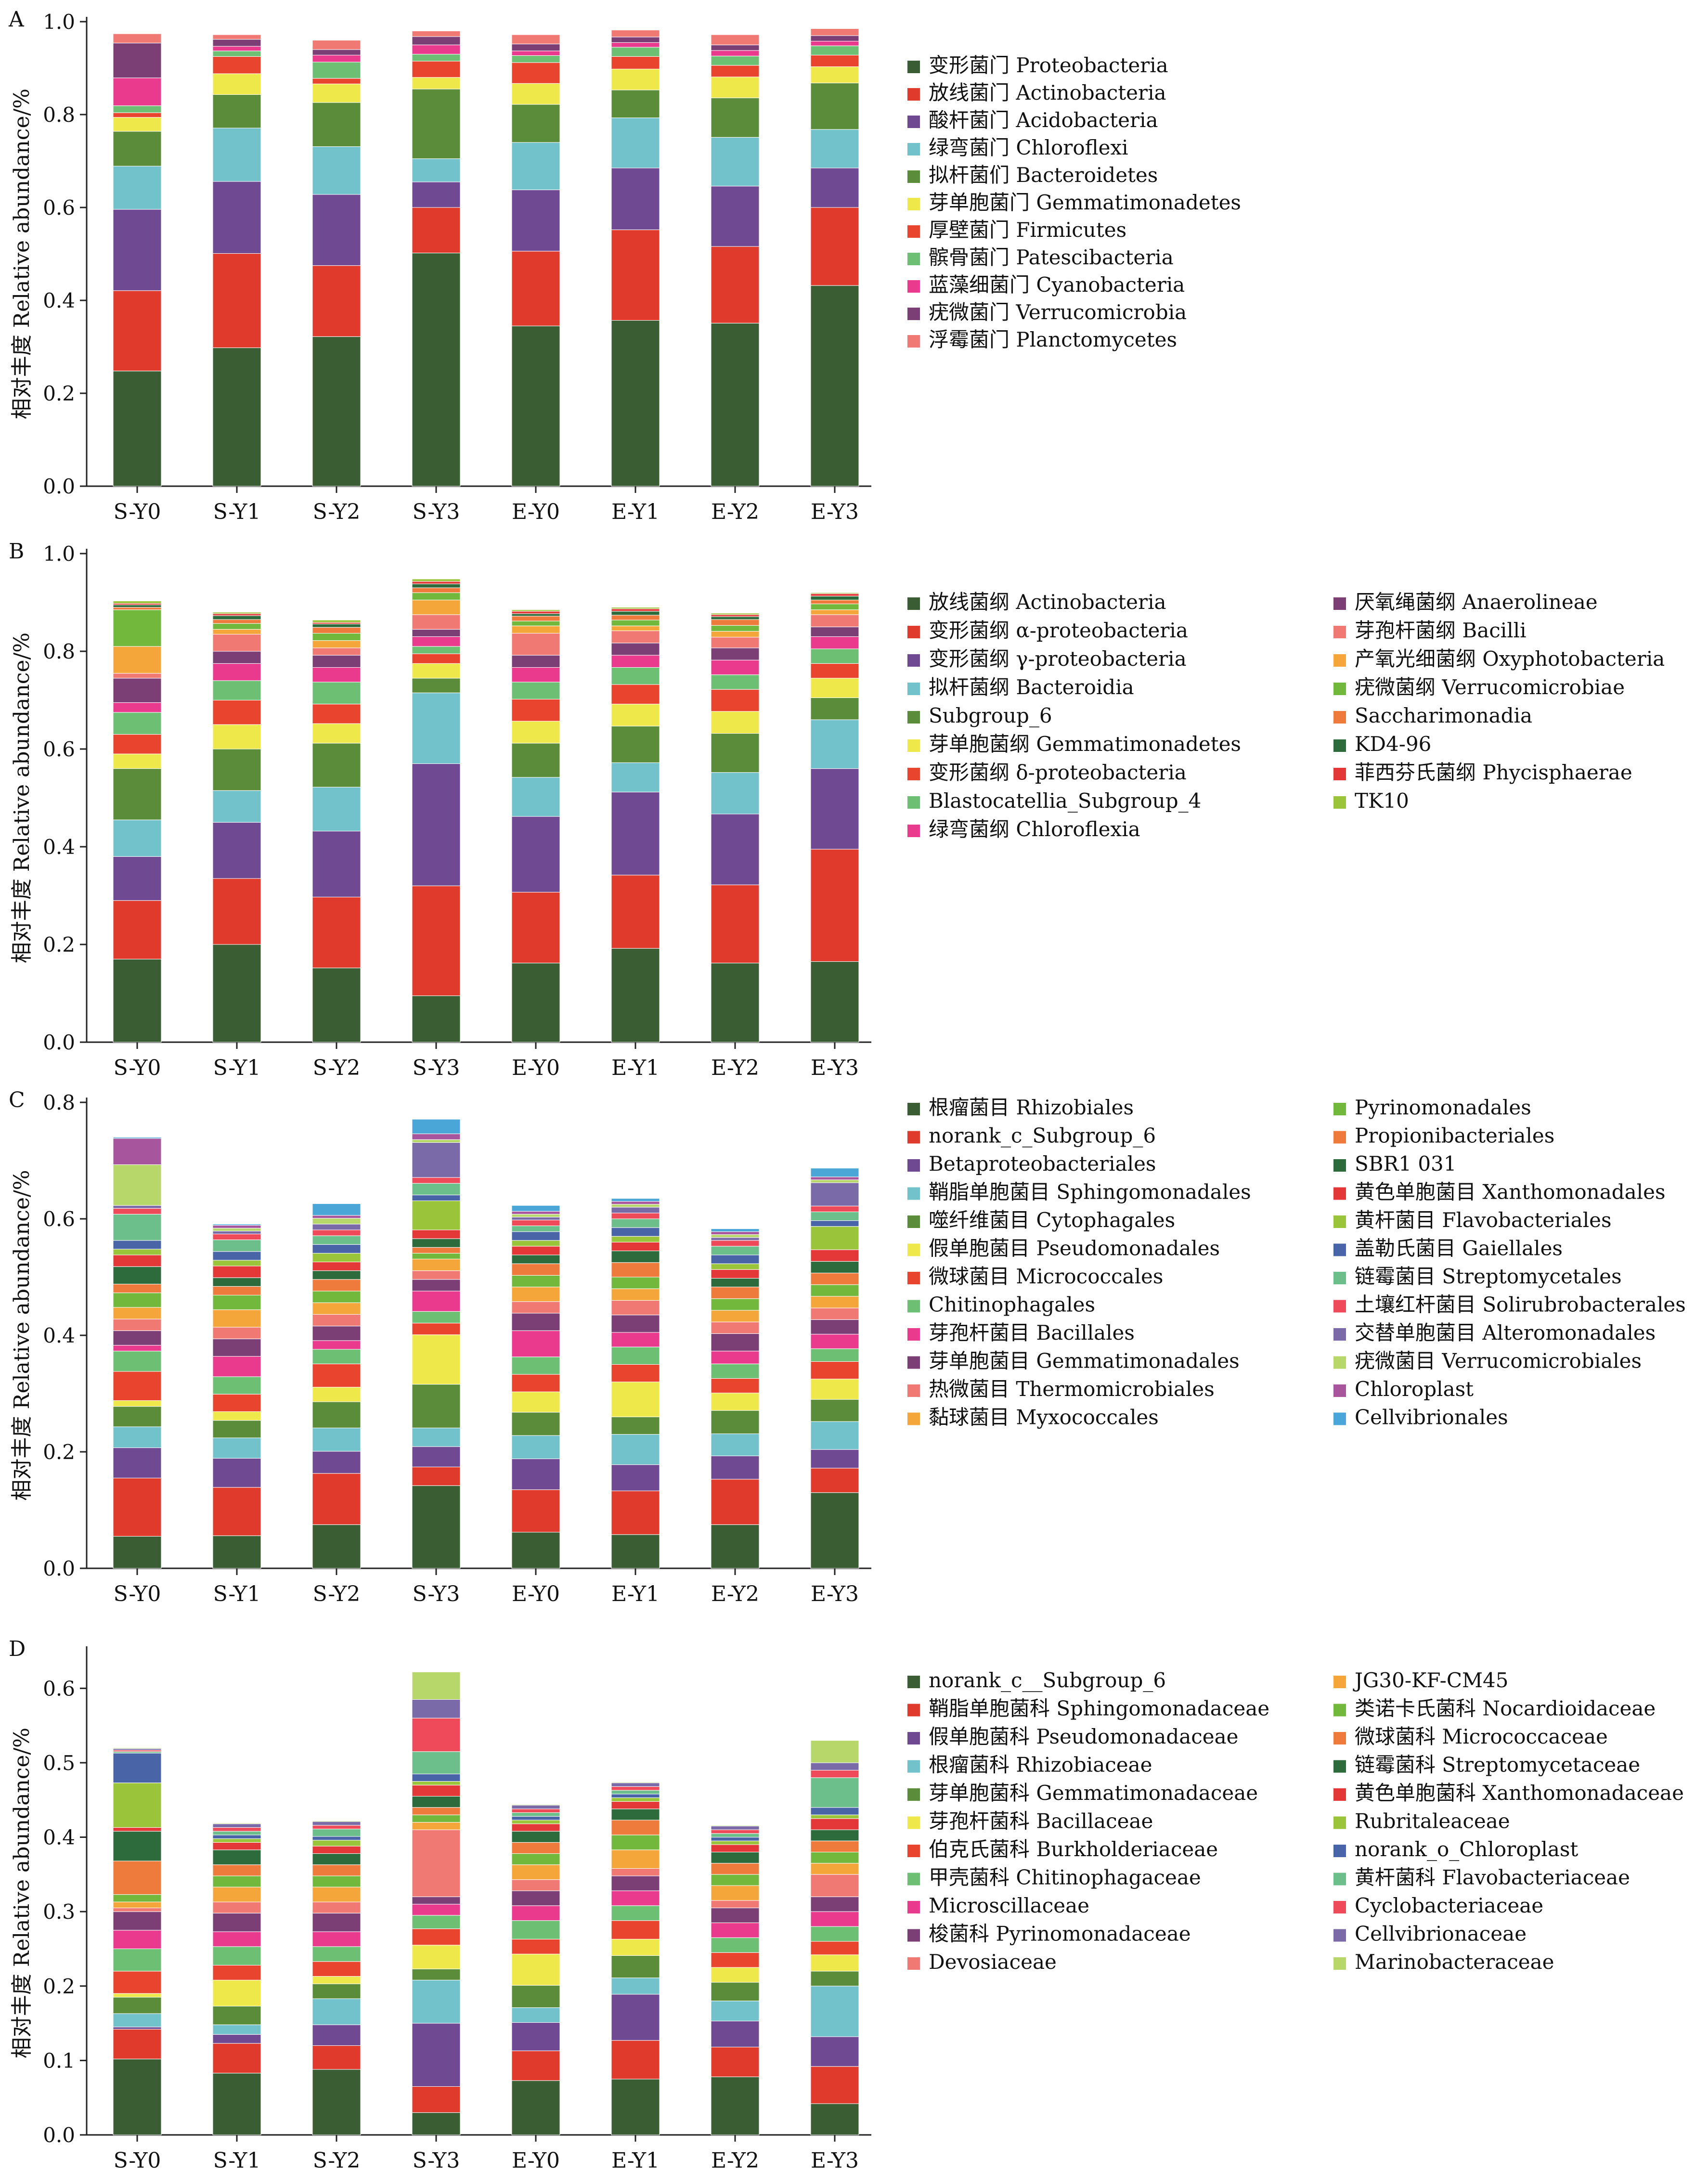 Image resolution: width=1708 pixels, height=2184 pixels. Describe the element at coordinates (1443, 1107) in the screenshot. I see `legend-item: Pyrinomonadales` at that location.